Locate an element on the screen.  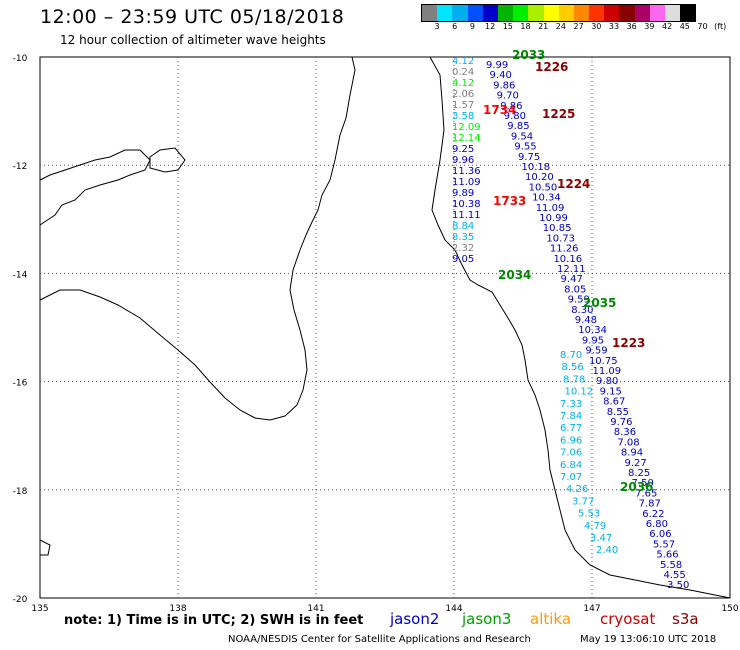
pass-time-label: 2033 is located at coordinates (528, 55).